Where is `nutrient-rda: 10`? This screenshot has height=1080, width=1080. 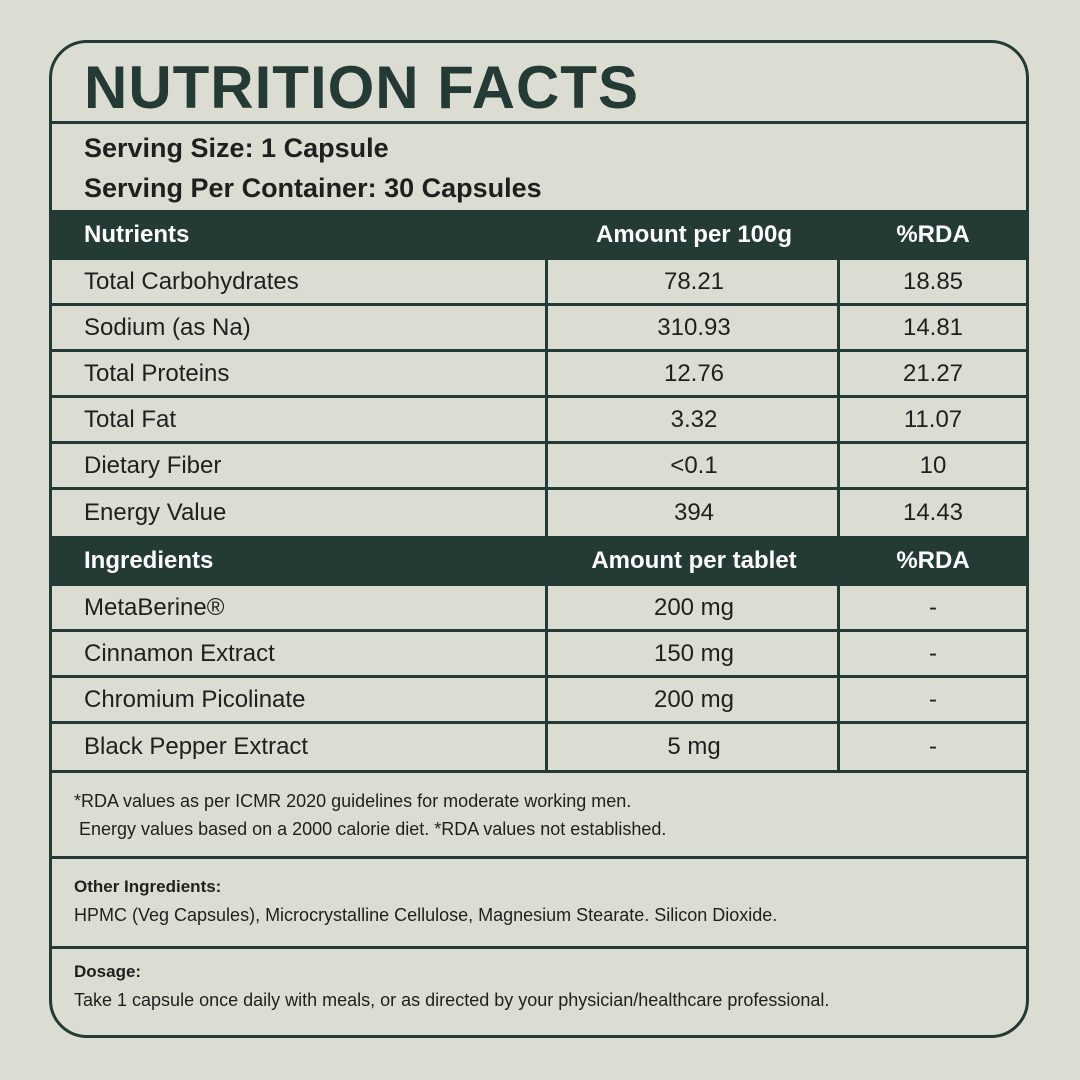 nutrient-rda: 10 is located at coordinates (933, 465).